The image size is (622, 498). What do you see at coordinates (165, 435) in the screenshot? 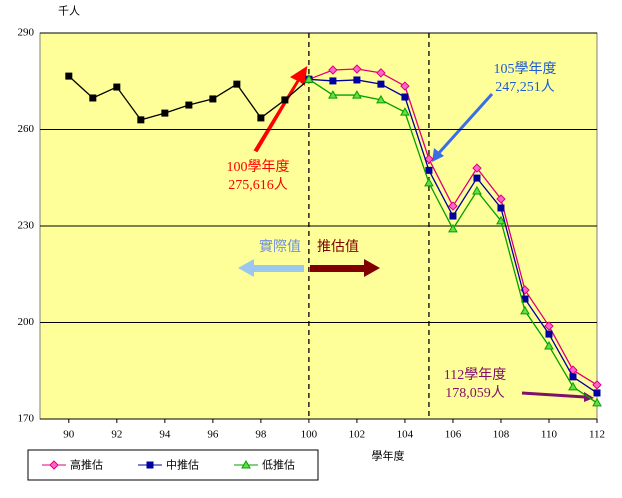
I see `x-tick-label: 94` at bounding box center [165, 435].